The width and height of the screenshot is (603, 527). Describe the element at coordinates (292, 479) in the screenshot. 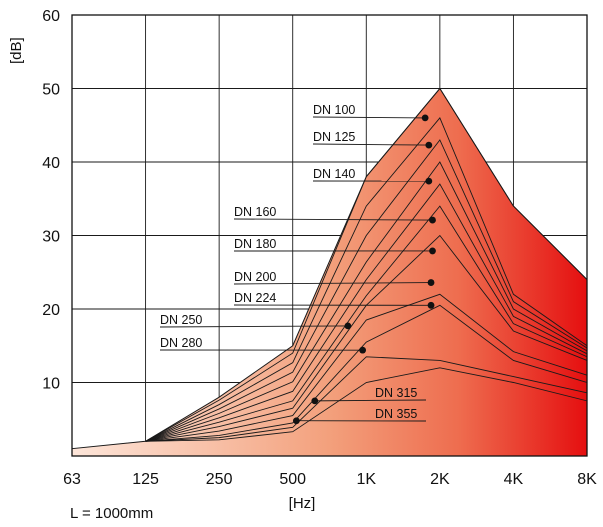

I see `x-tick-label: 500` at that location.